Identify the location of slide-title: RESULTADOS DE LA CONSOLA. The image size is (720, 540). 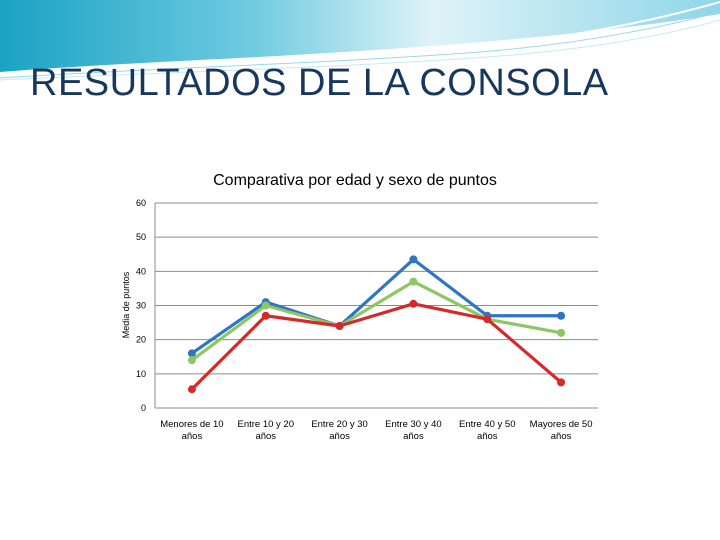
(319, 83).